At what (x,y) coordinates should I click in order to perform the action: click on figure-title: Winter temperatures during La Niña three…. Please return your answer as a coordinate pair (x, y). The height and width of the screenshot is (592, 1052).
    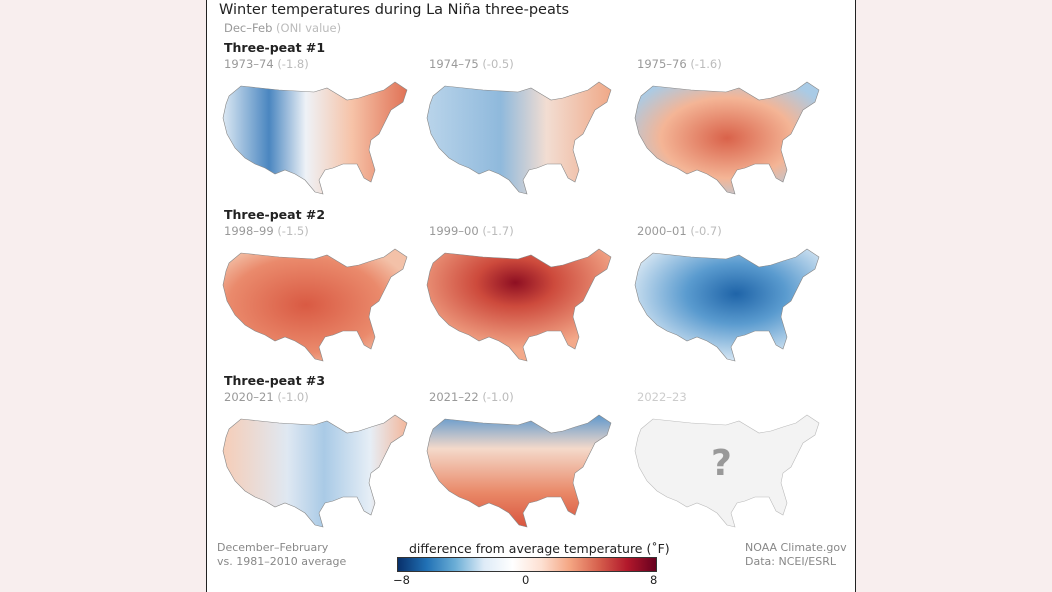
    Looking at the image, I should click on (394, 10).